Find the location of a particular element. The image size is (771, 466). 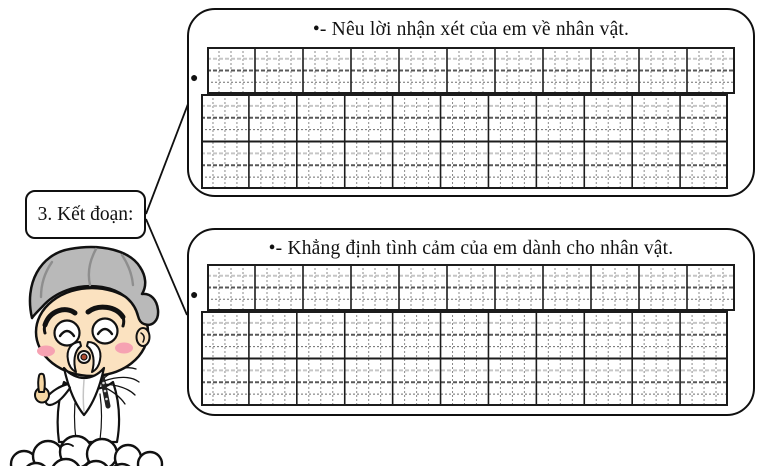

section-label-box: 3. Kết đoạn: is located at coordinates (85, 214).